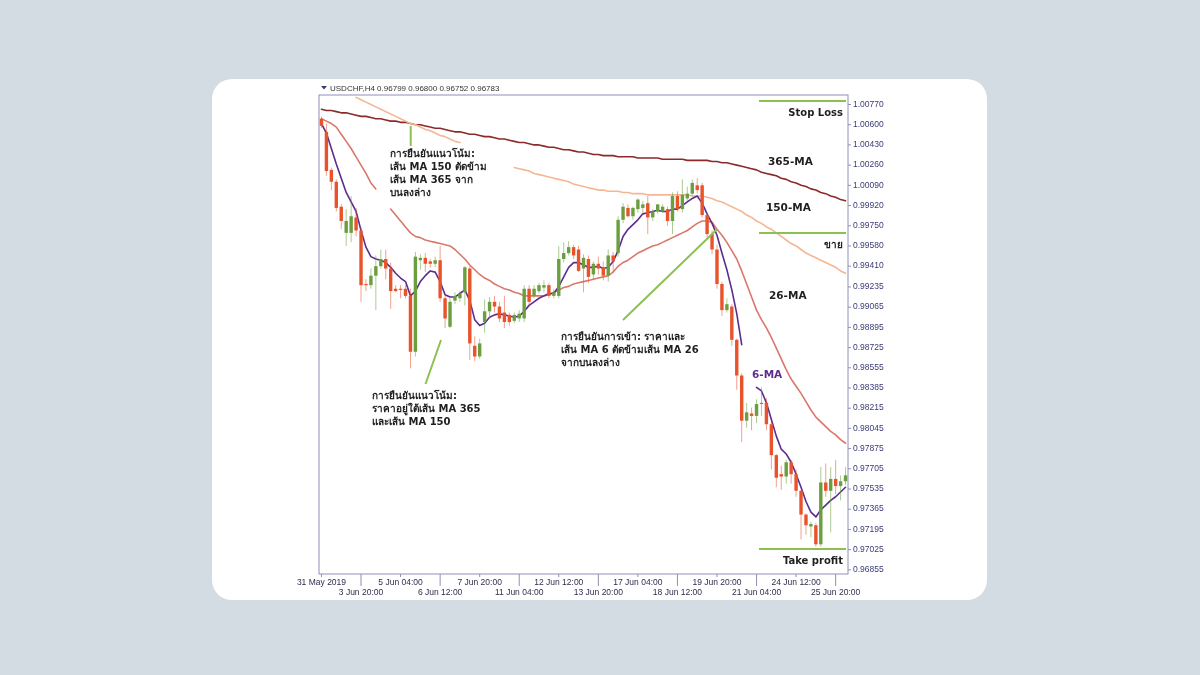  I want to click on x-tick-label: 13 Jun 20:00, so click(598, 591).